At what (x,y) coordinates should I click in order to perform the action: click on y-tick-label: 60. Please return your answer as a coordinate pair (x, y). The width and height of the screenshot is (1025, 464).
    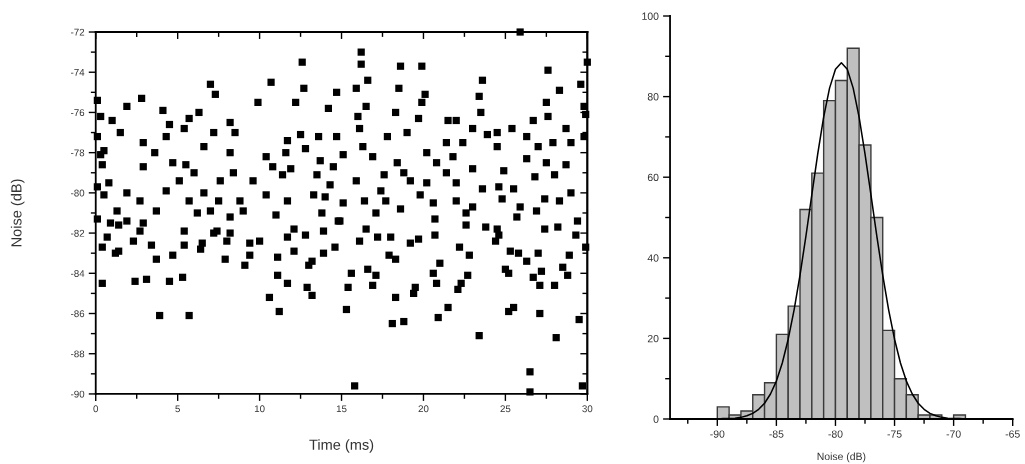
    Looking at the image, I should click on (653, 177).